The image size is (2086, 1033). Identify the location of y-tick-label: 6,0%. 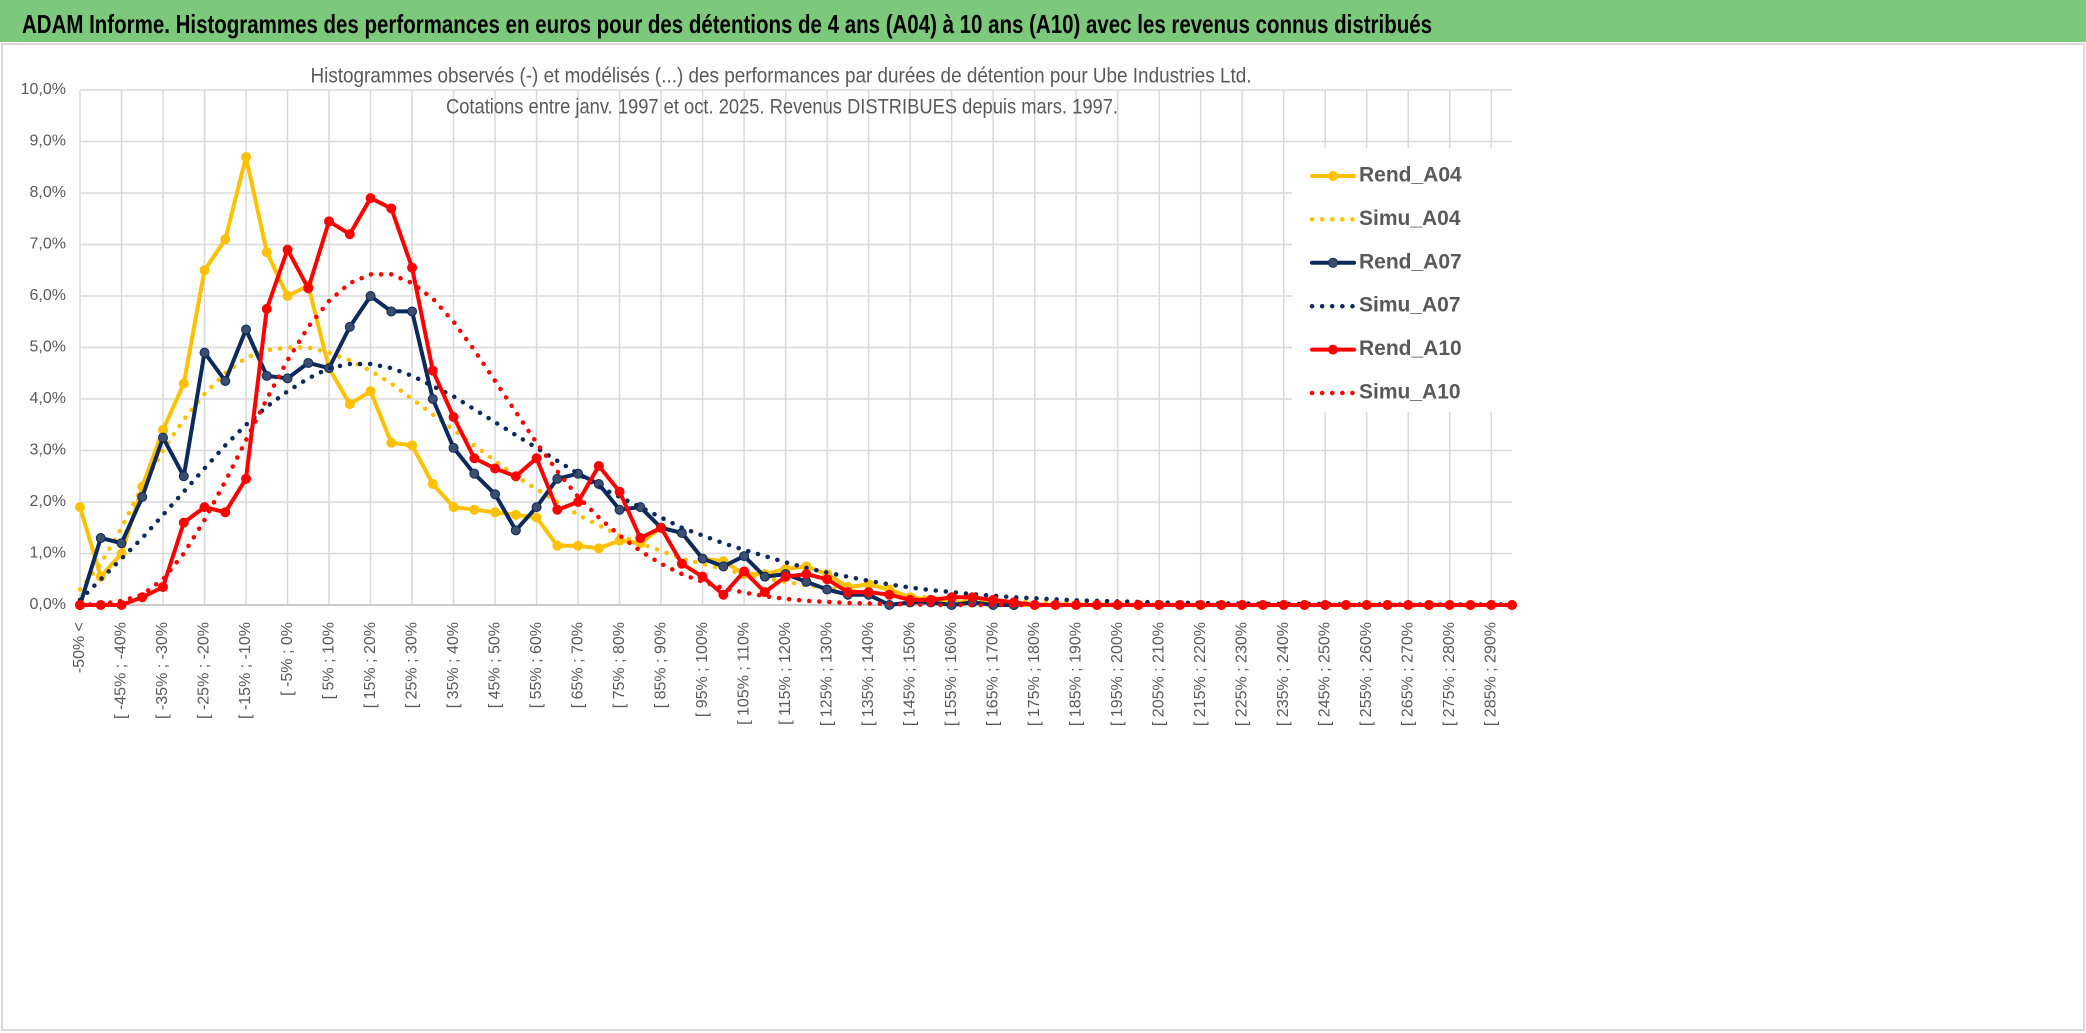
(48, 295).